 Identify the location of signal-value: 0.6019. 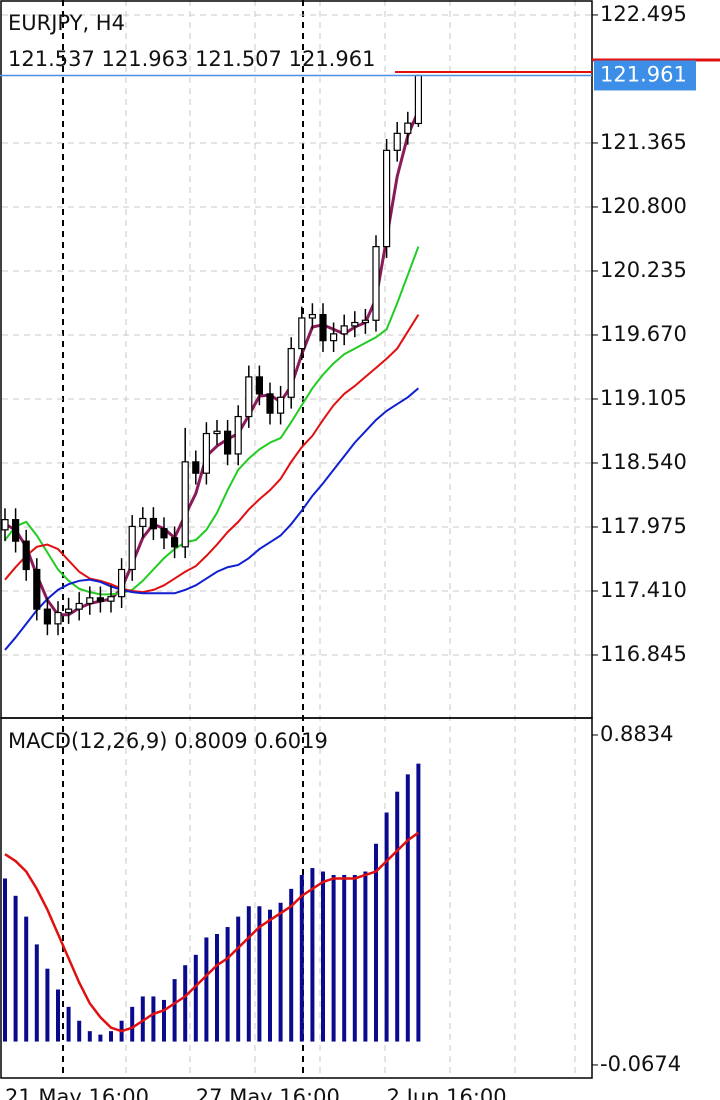
(290, 741).